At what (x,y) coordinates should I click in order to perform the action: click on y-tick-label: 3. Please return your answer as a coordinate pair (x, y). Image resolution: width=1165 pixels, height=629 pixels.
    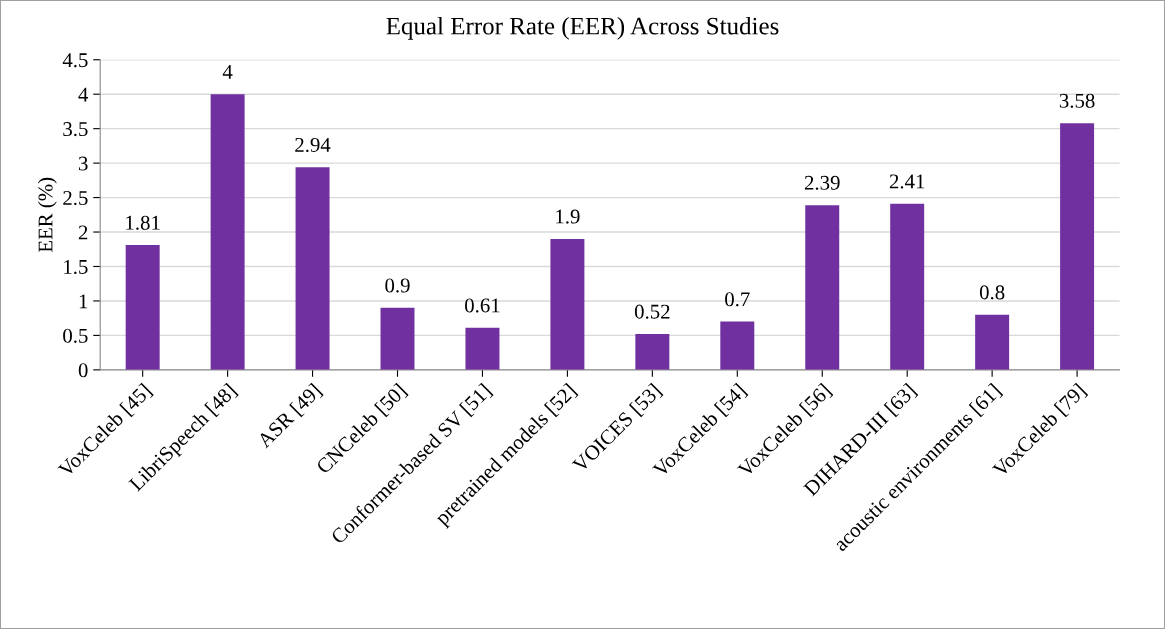
    Looking at the image, I should click on (83, 163).